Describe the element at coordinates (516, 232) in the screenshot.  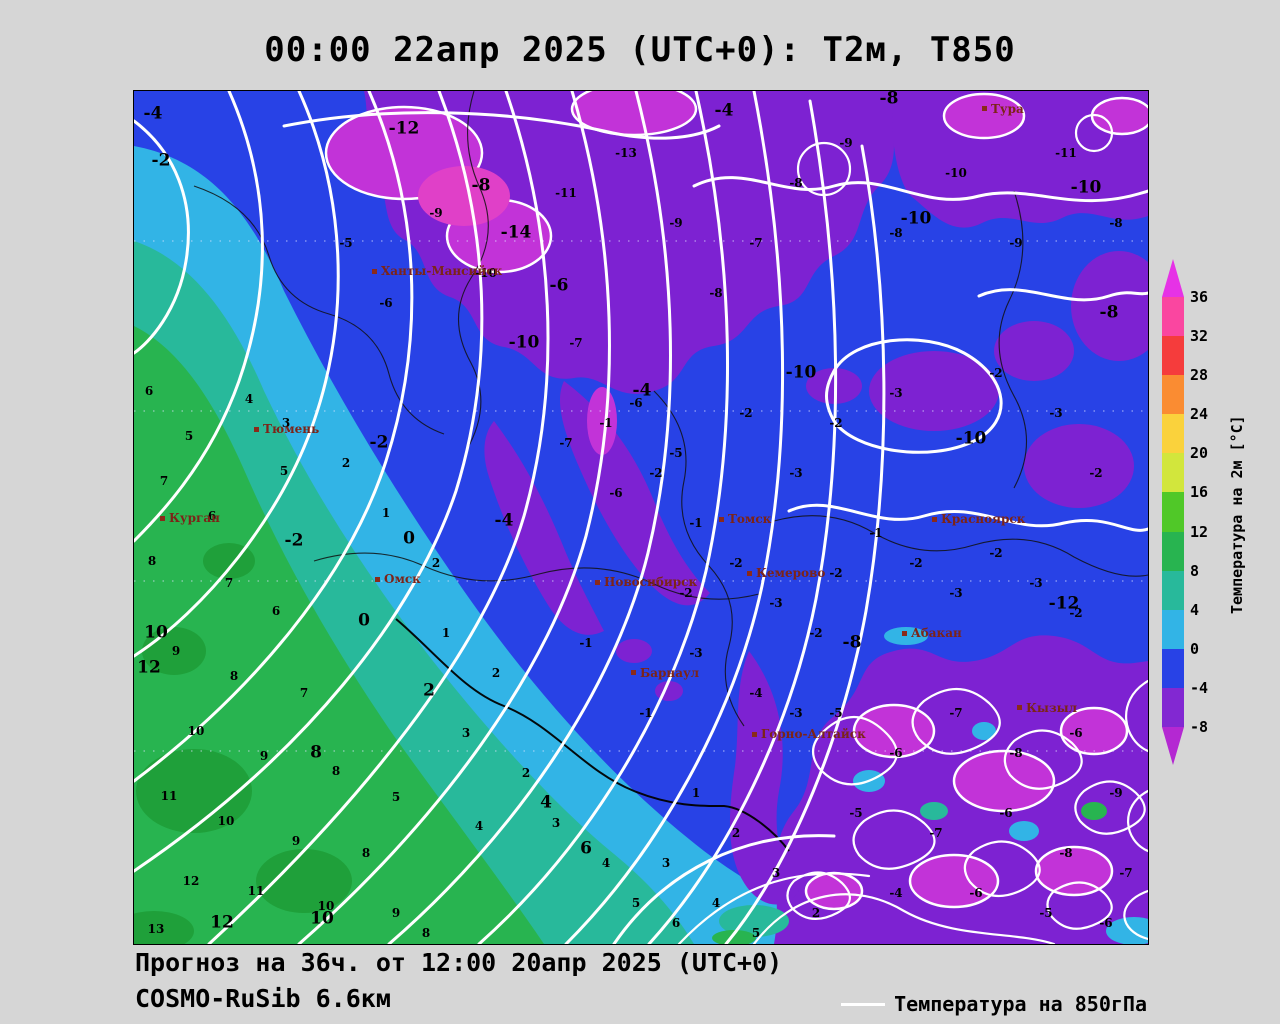
I see `contour-label: -14` at that location.